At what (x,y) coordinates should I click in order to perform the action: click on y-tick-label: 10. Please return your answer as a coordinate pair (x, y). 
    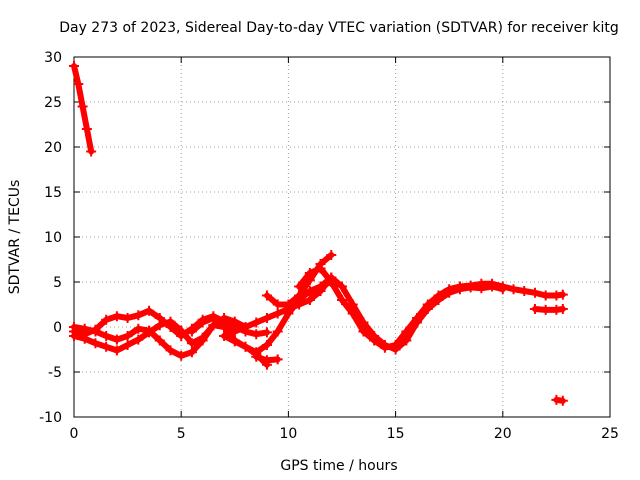
    Looking at the image, I should click on (53, 238).